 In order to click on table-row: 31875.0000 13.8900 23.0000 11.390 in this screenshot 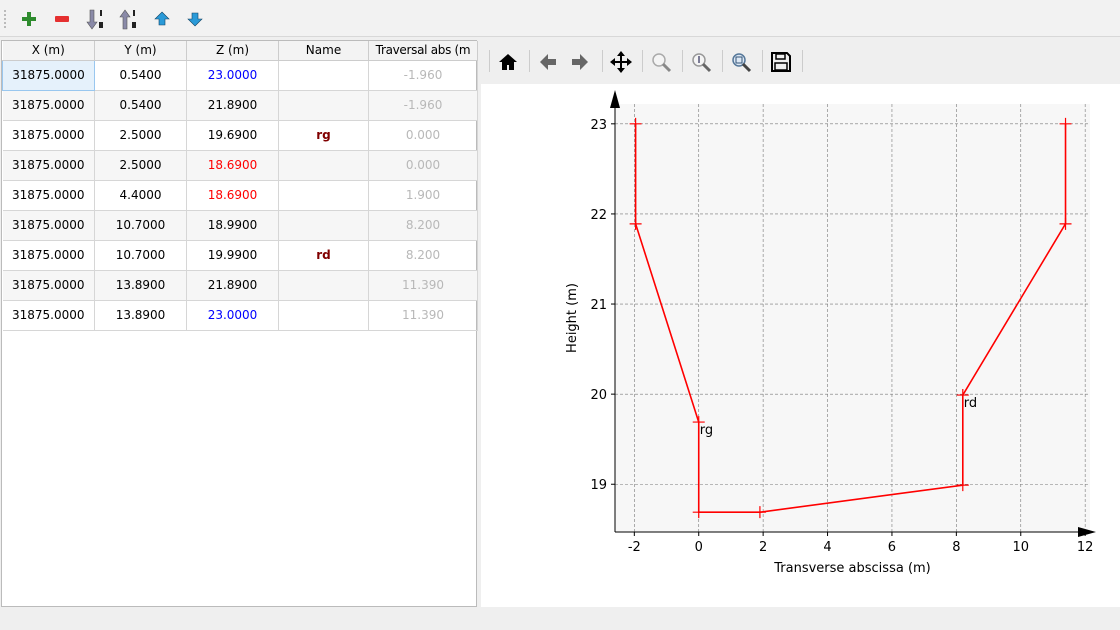, I will do `click(240, 315)`.